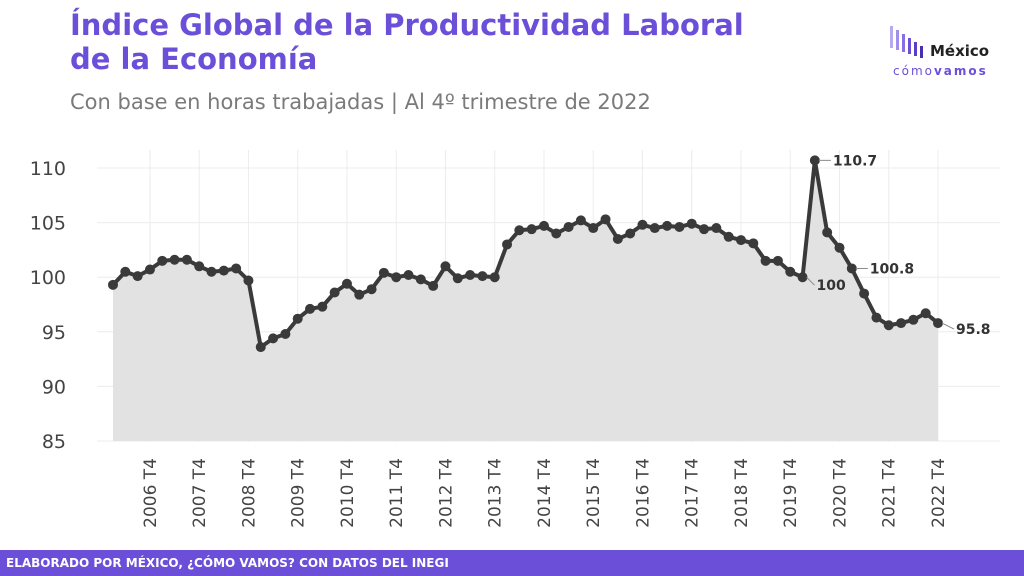 The image size is (1024, 576). Describe the element at coordinates (892, 269) in the screenshot. I see `data-label: 100.8` at that location.